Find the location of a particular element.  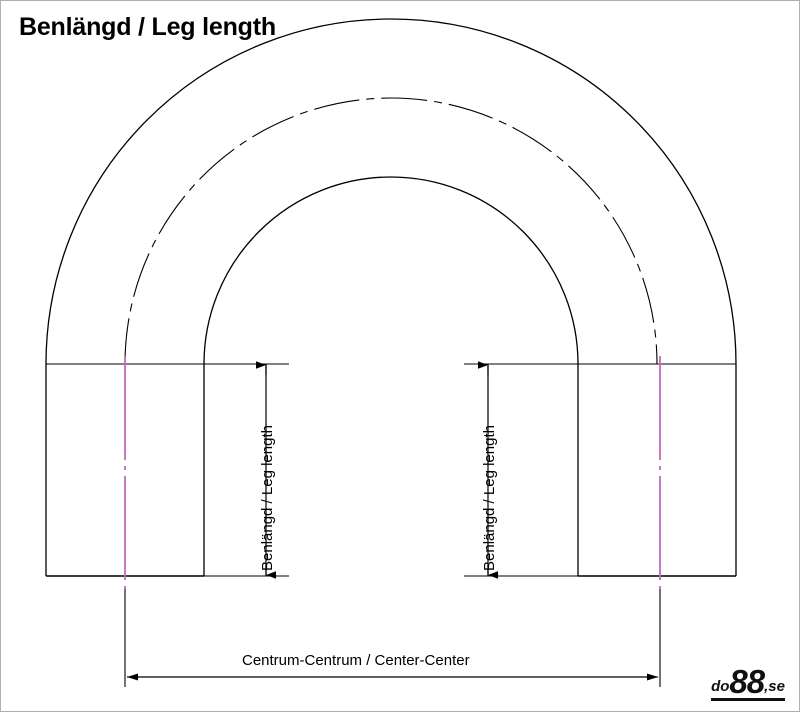

right-leg-dimension-label: Benlängd / Leg length is located at coordinates (489, 498).